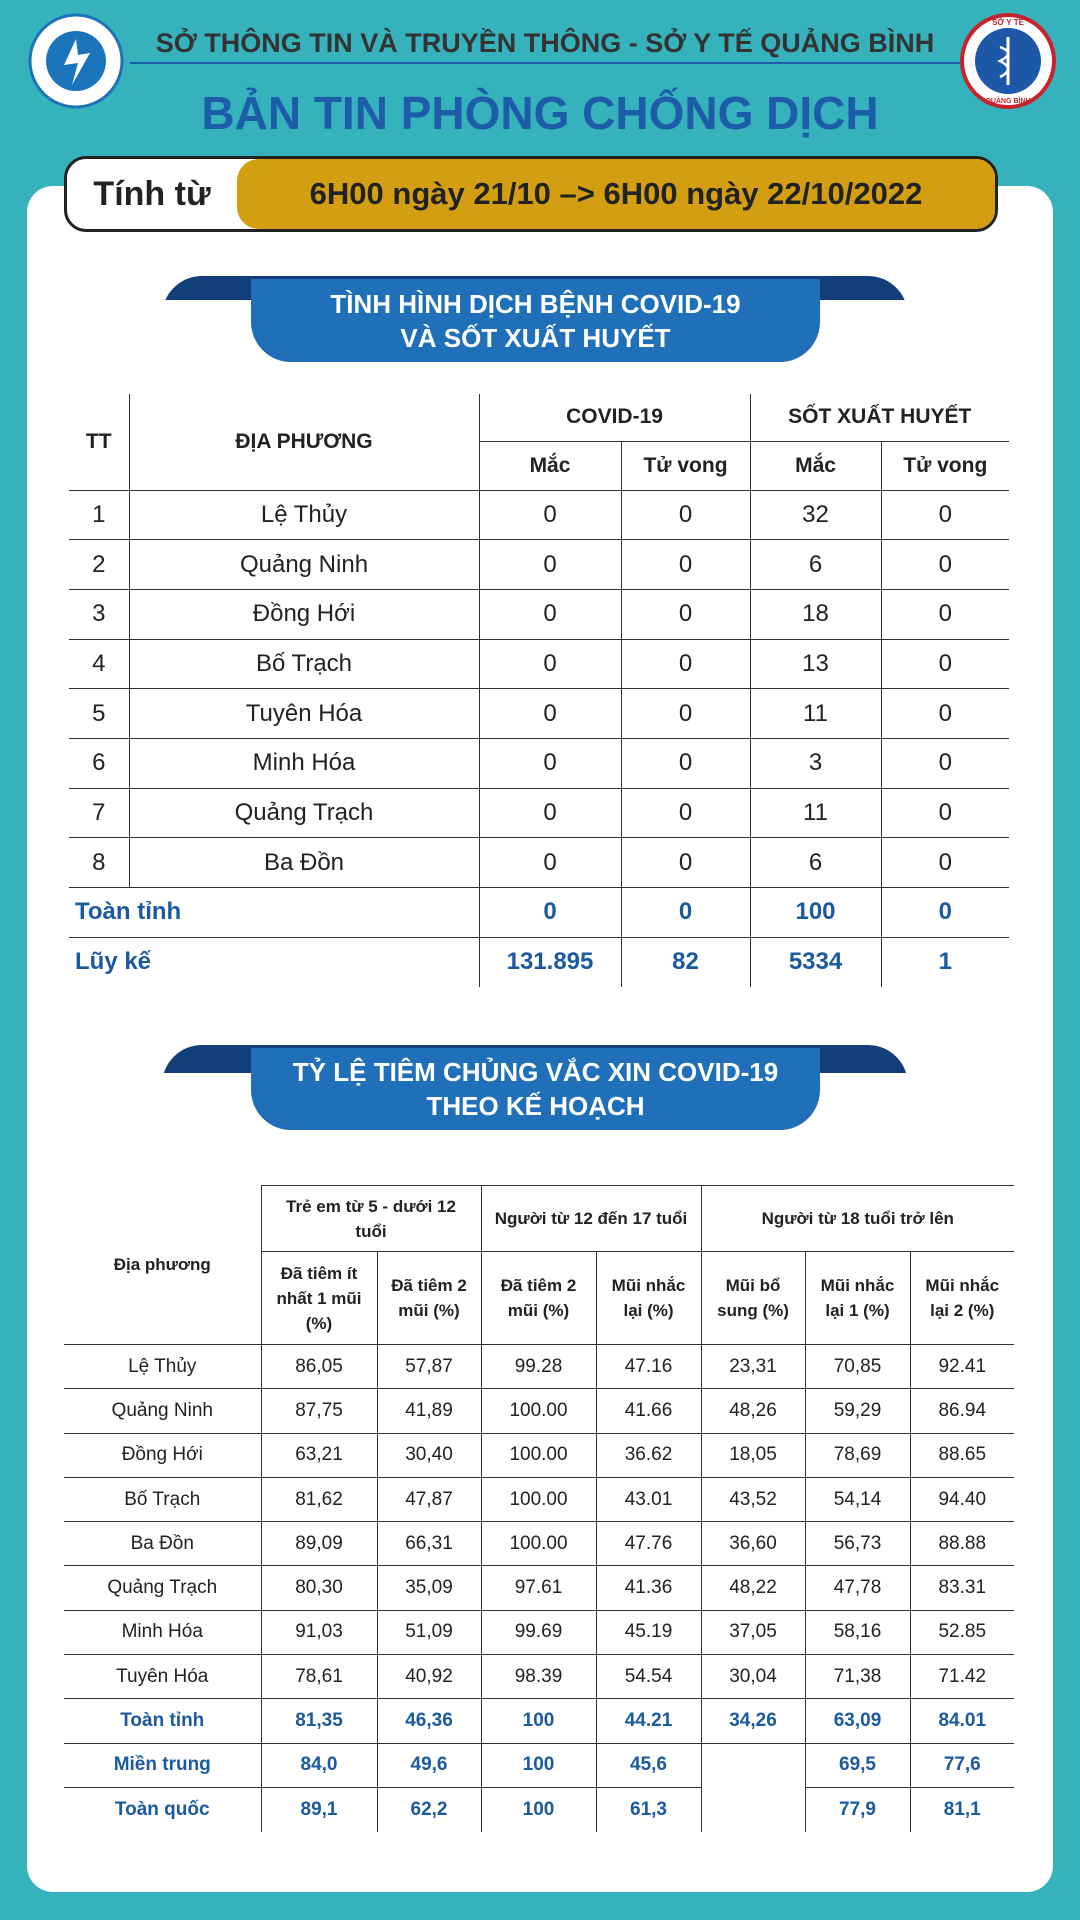 The height and width of the screenshot is (1920, 1080). What do you see at coordinates (961, 1588) in the screenshot?
I see `cell: 83.31` at bounding box center [961, 1588].